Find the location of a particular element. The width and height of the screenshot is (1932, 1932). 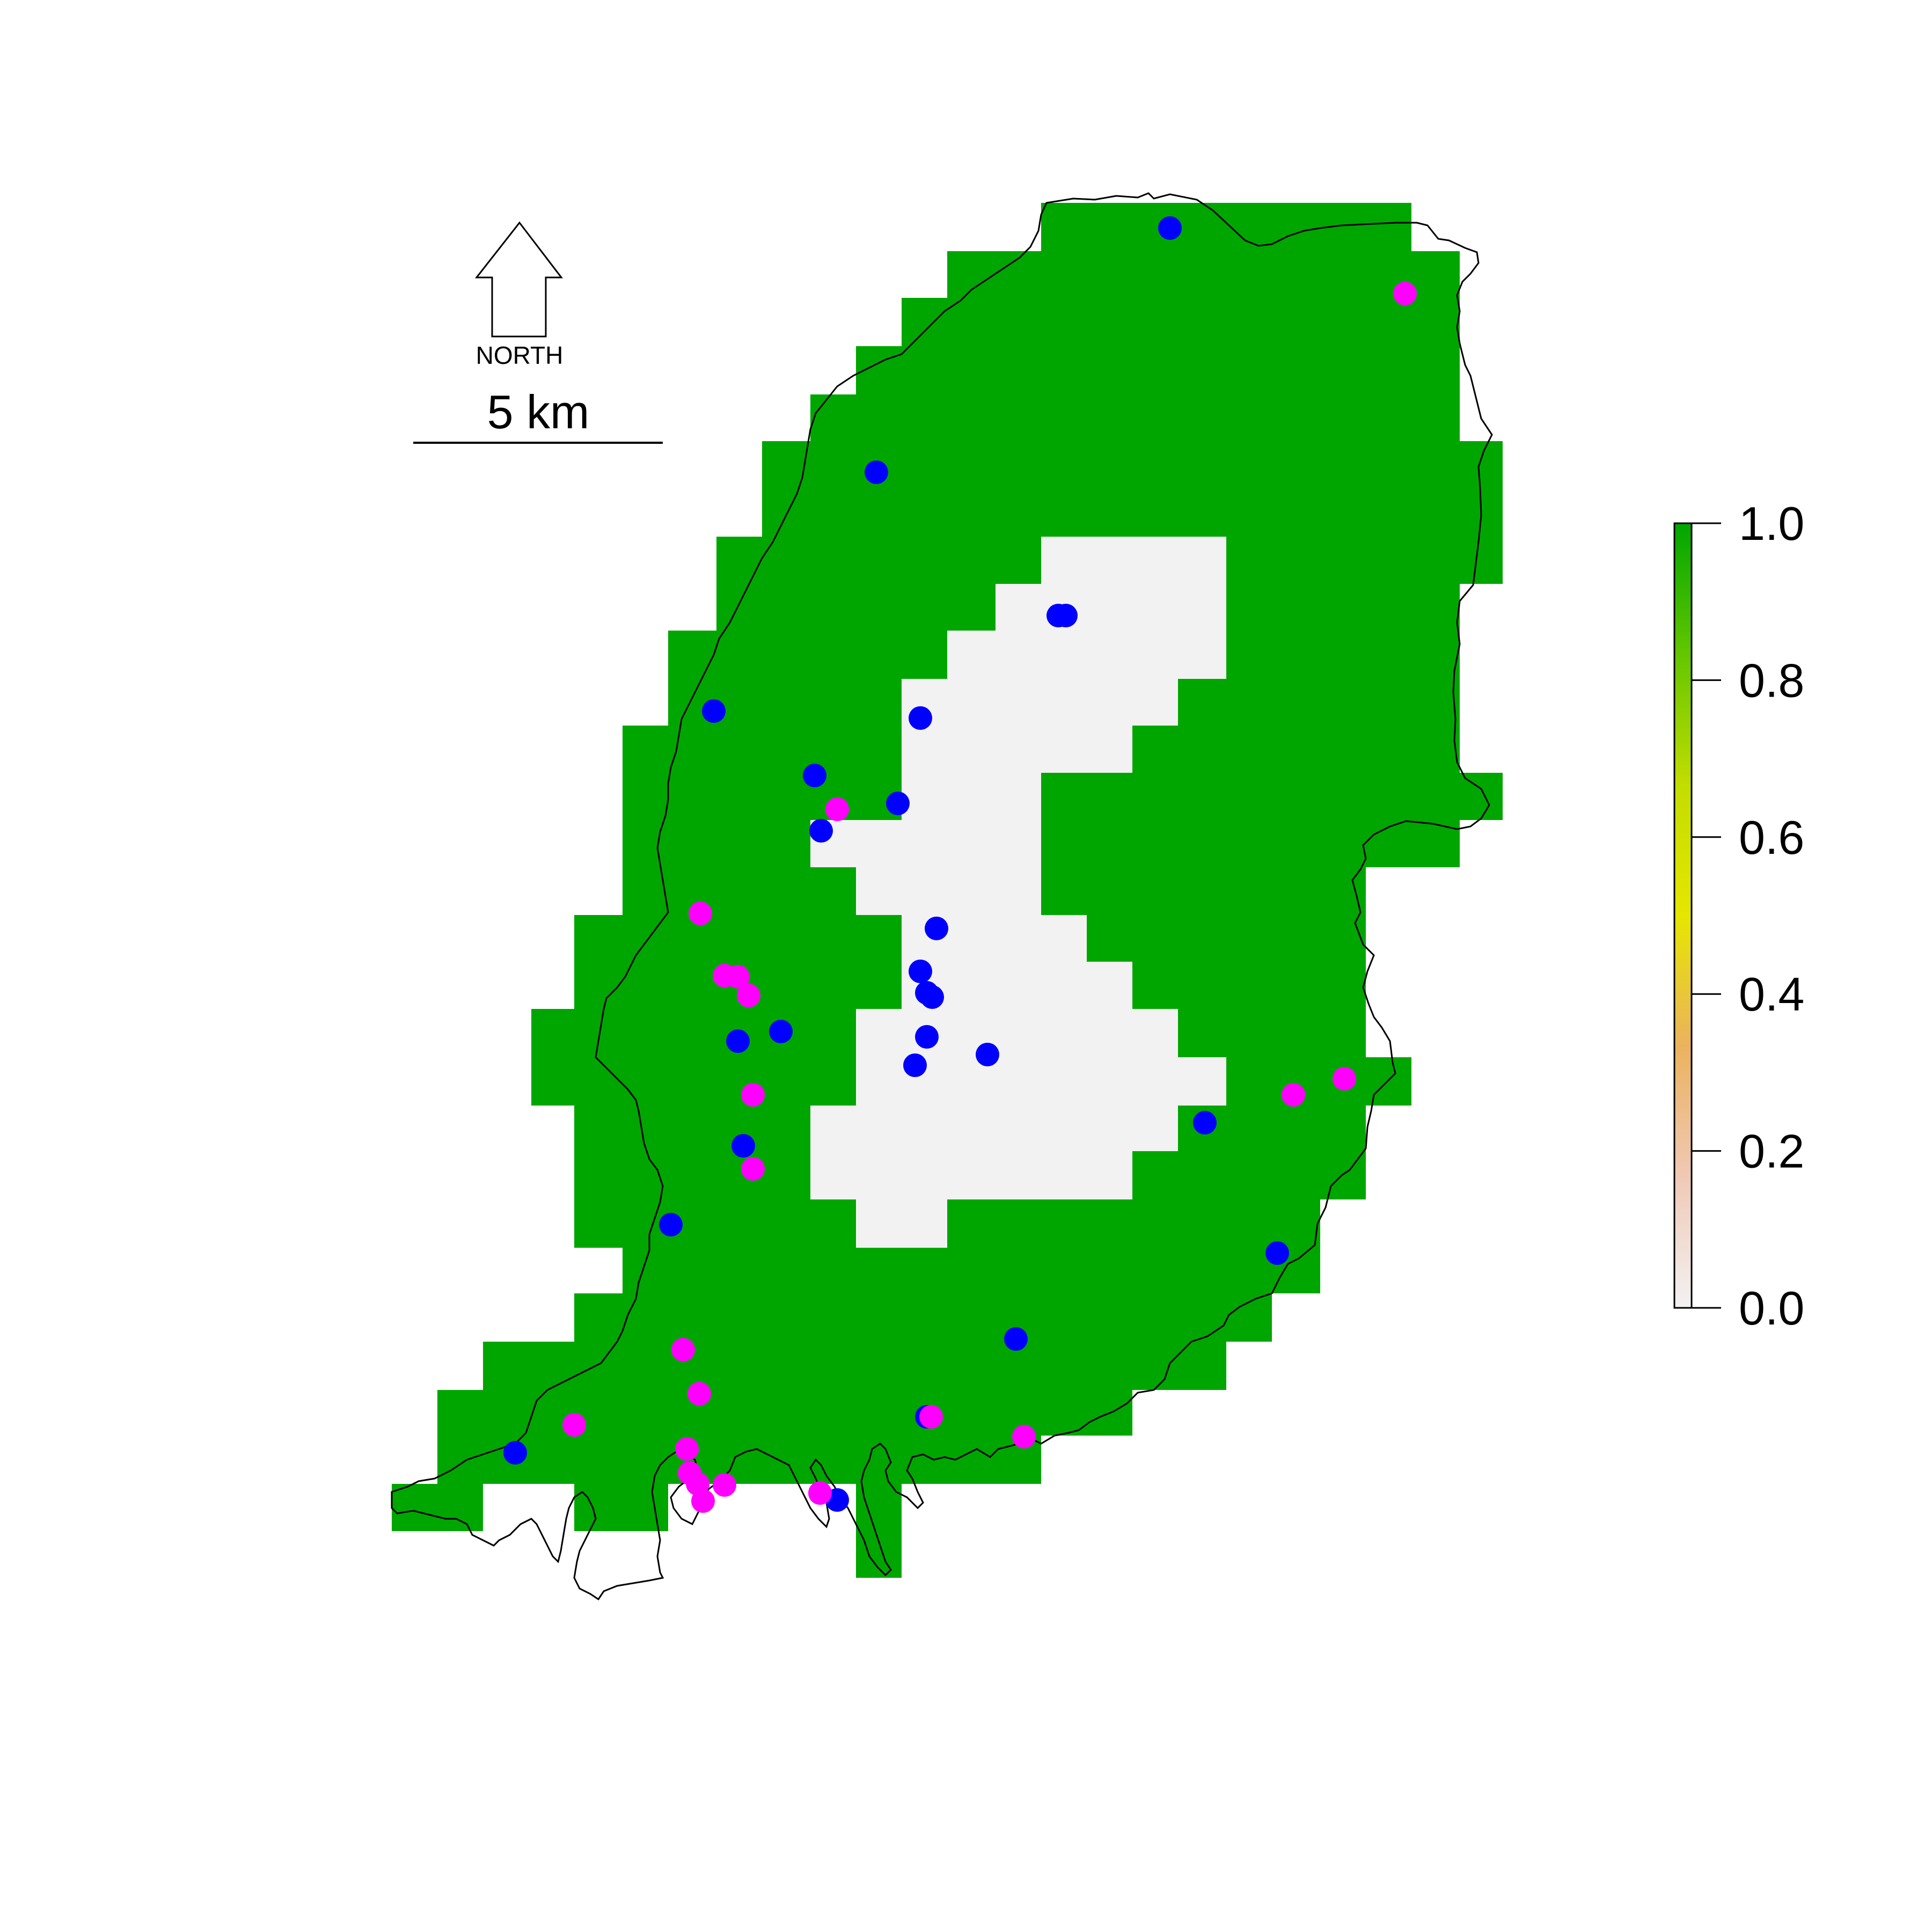

legend-colorbar is located at coordinates (1683, 915).